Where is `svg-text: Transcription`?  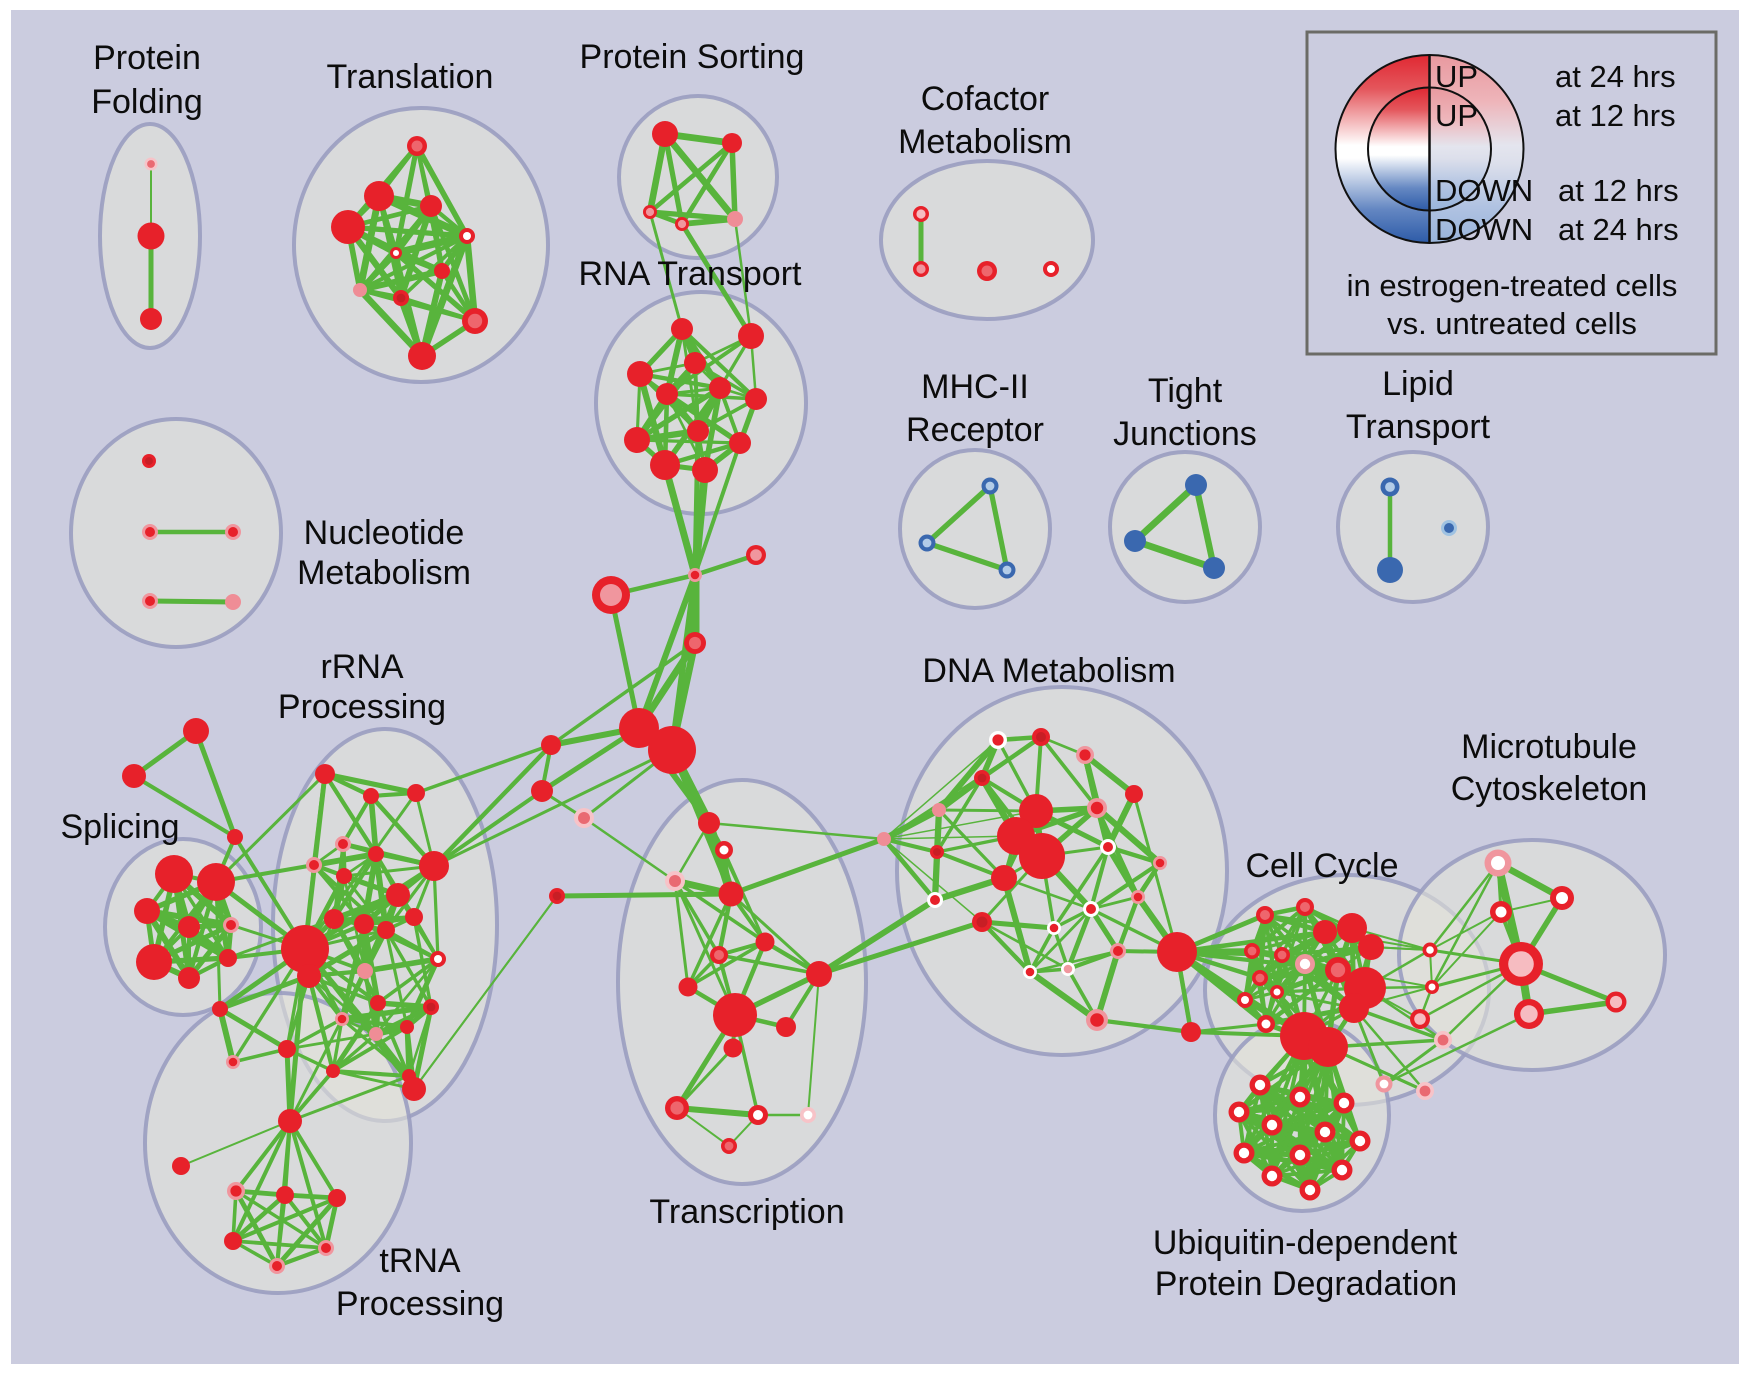 svg-text: Transcription is located at coordinates (746, 1212).